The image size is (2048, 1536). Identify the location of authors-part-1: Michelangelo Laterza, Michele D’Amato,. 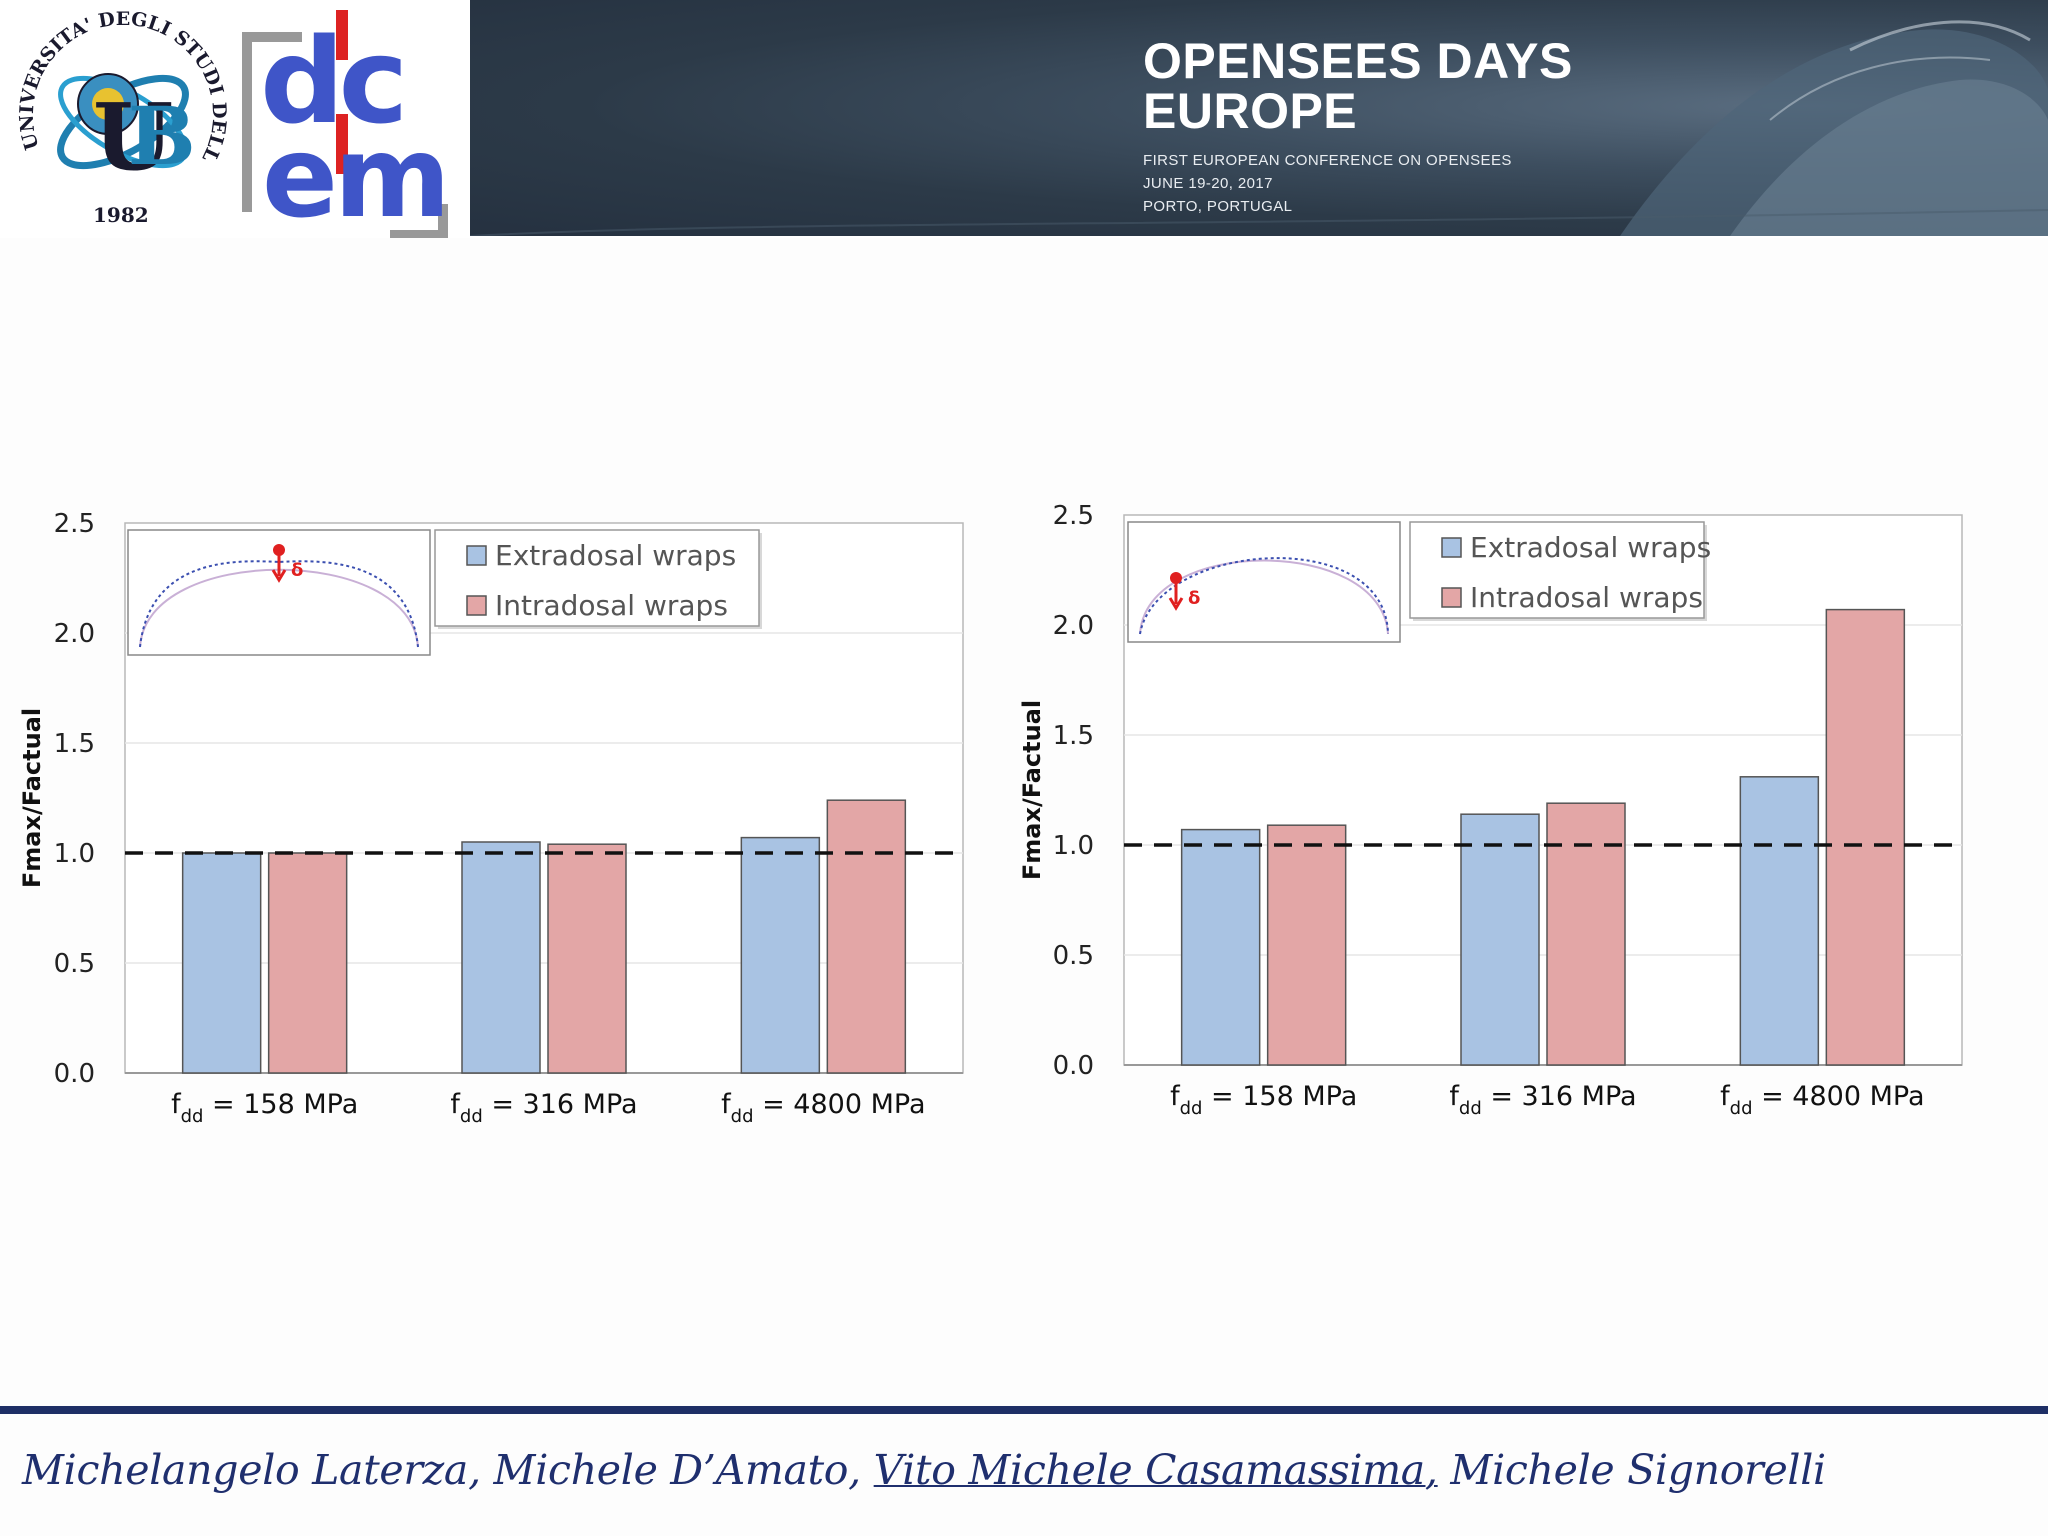
(448, 1470).